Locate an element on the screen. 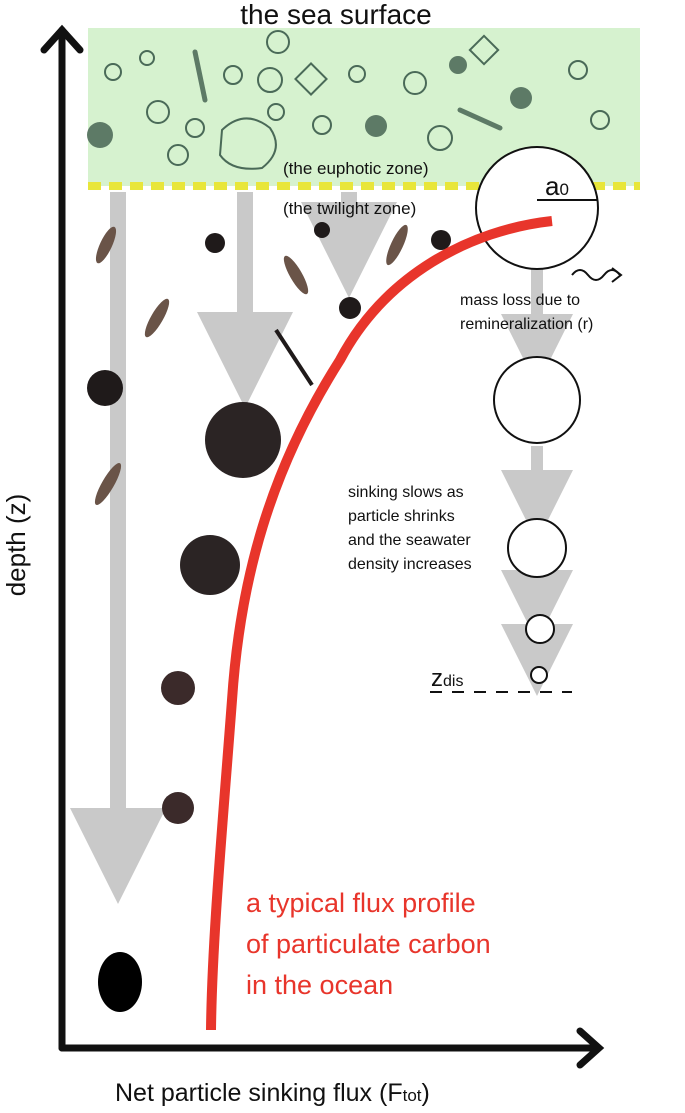 The image size is (685, 1113). sinking-label-3: and the seawater is located at coordinates (409, 540).